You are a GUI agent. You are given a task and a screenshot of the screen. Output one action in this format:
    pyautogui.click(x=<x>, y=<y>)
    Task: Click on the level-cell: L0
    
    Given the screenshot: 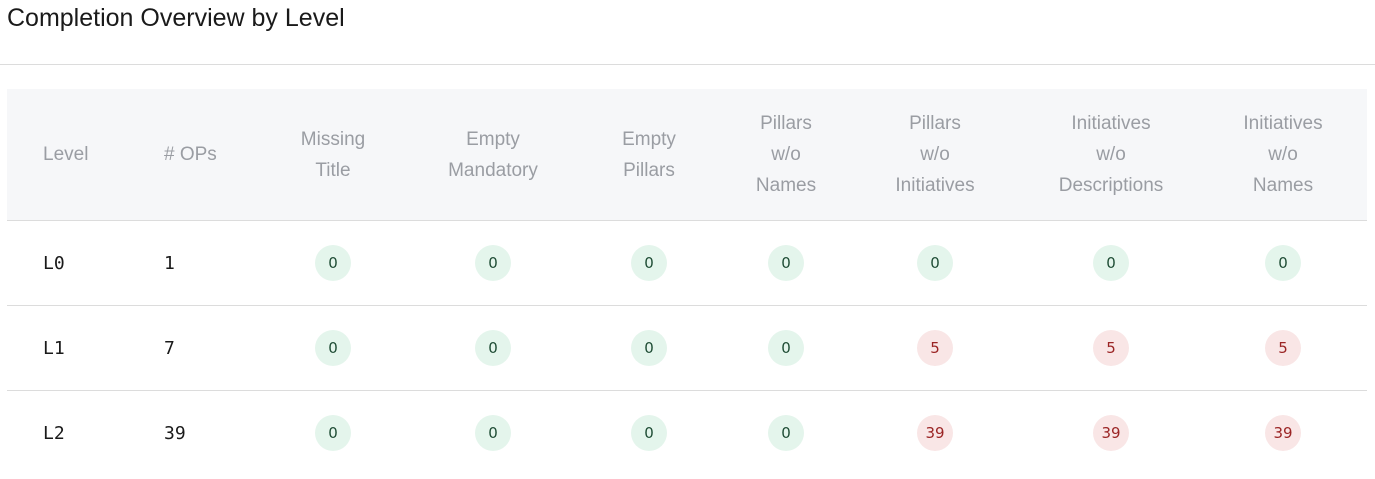 What is the action you would take?
    pyautogui.click(x=67, y=263)
    